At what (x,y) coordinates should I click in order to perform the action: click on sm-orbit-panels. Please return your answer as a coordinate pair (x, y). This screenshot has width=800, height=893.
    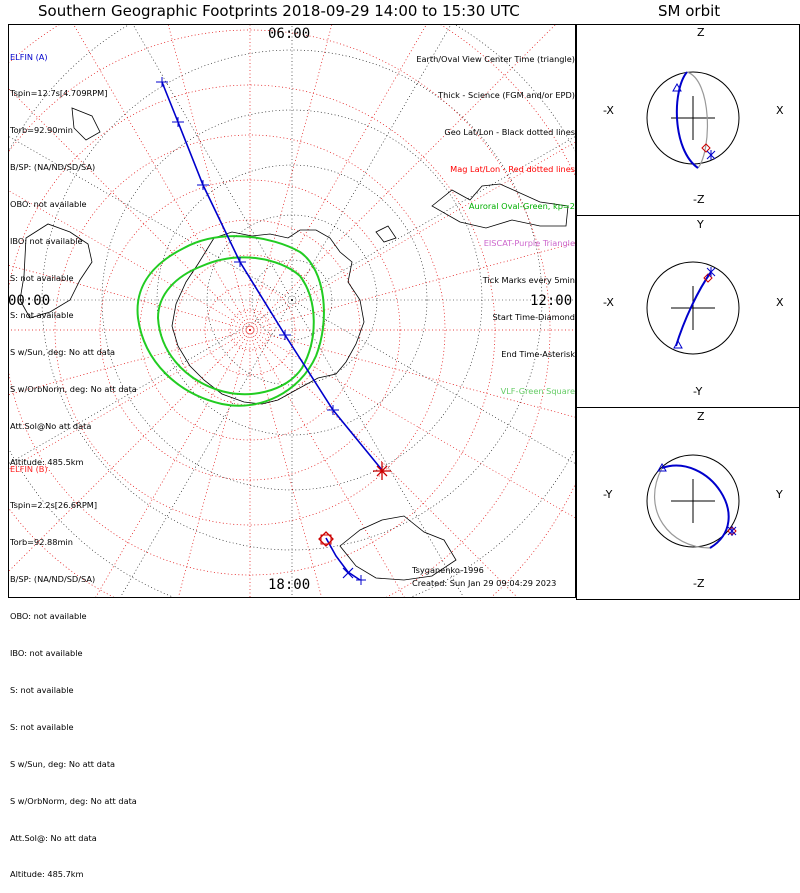
    Looking at the image, I should click on (693, 310).